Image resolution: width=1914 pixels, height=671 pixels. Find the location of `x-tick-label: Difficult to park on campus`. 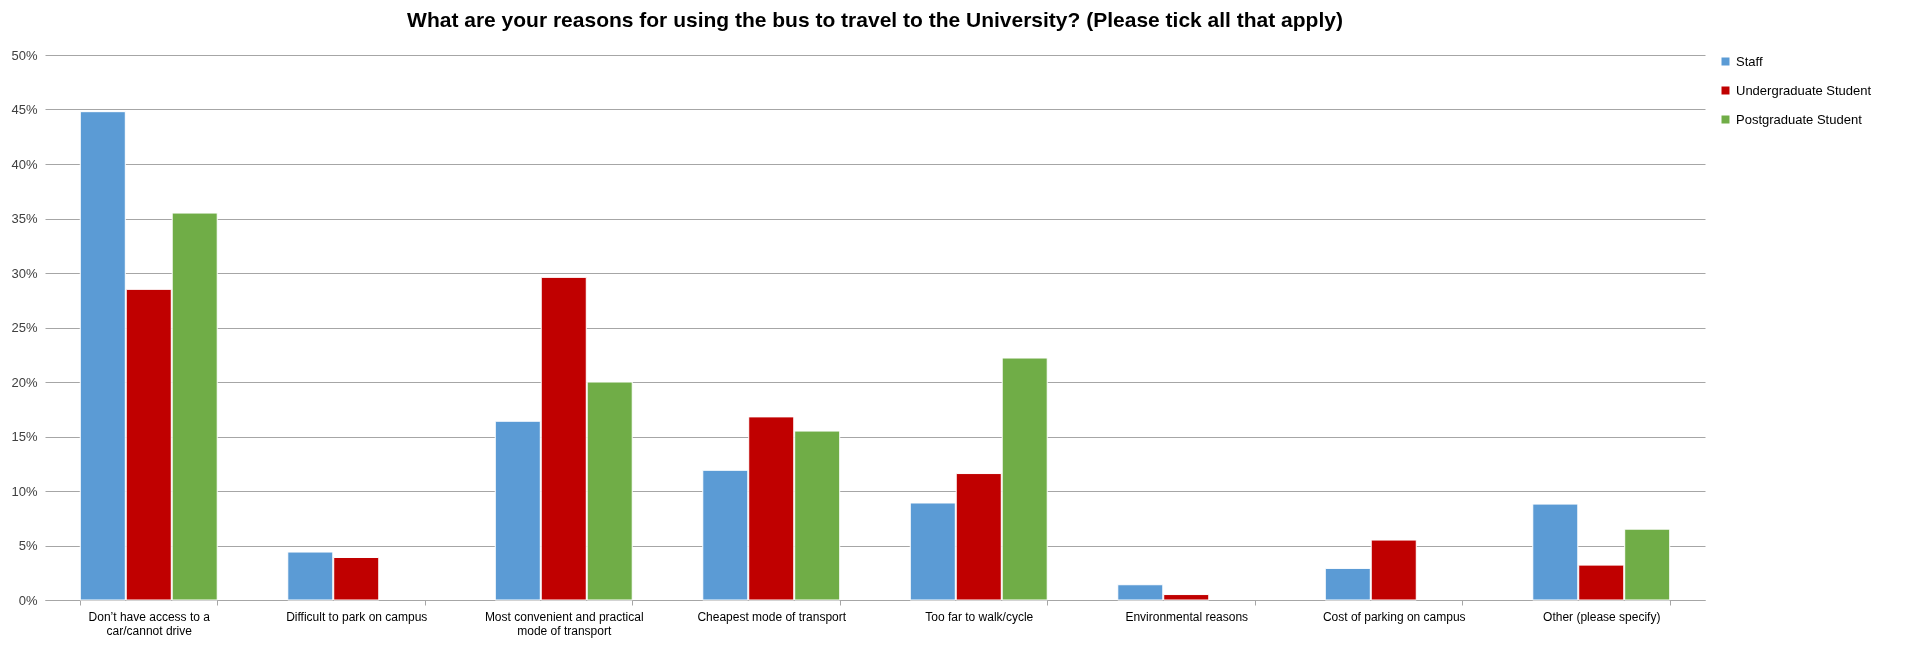

x-tick-label: Difficult to park on campus is located at coordinates (357, 616).